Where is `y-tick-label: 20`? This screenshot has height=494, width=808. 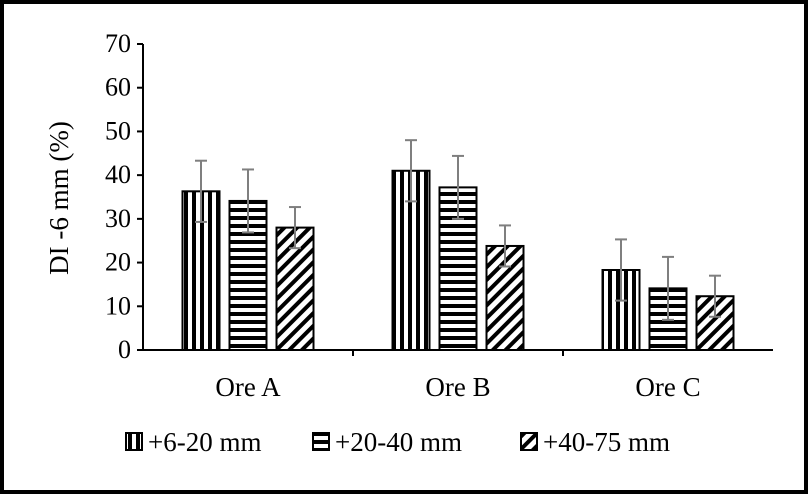
y-tick-label: 20 is located at coordinates (118, 262).